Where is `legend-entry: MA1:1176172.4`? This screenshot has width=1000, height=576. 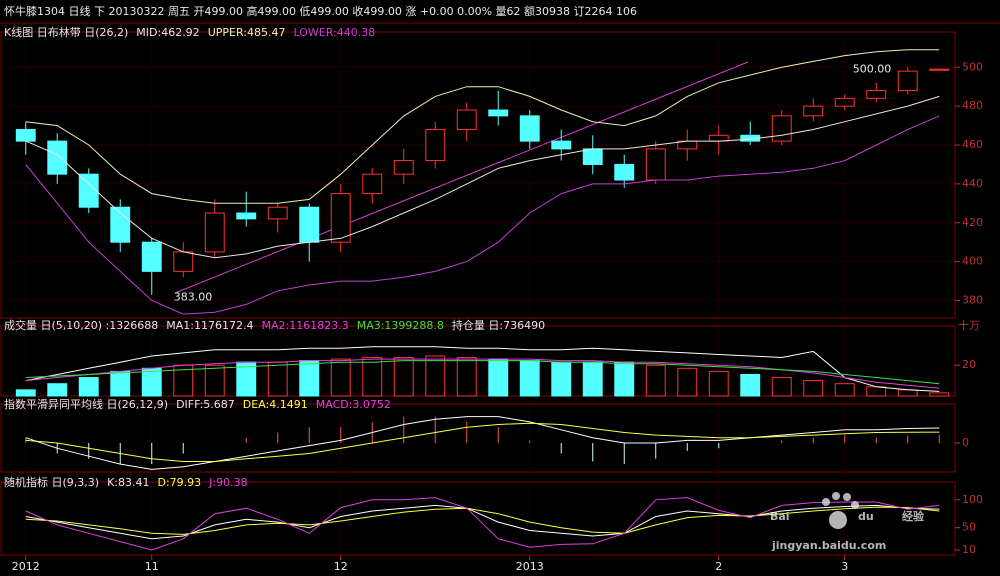
legend-entry: MA1:1176172.4 is located at coordinates (209, 325).